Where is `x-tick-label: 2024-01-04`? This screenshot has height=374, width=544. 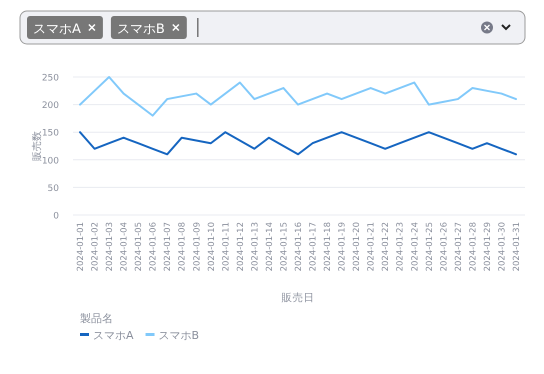 x-tick-label: 2024-01-04 is located at coordinates (125, 247).